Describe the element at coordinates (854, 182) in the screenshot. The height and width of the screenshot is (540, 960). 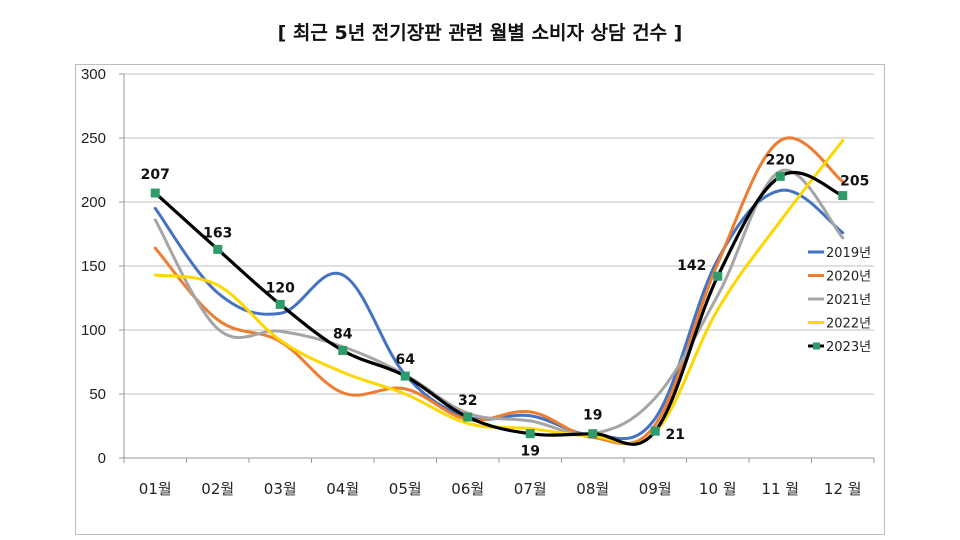
I see `data-label: 205` at that location.